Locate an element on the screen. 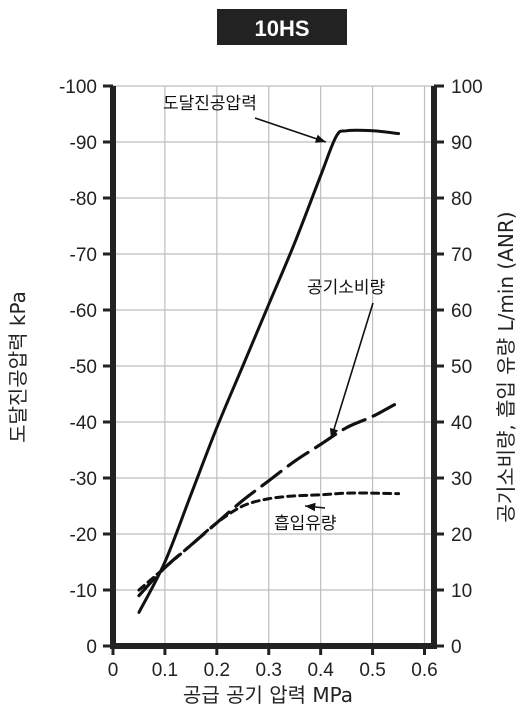  x-tick-label: 0.4 is located at coordinates (320, 670).